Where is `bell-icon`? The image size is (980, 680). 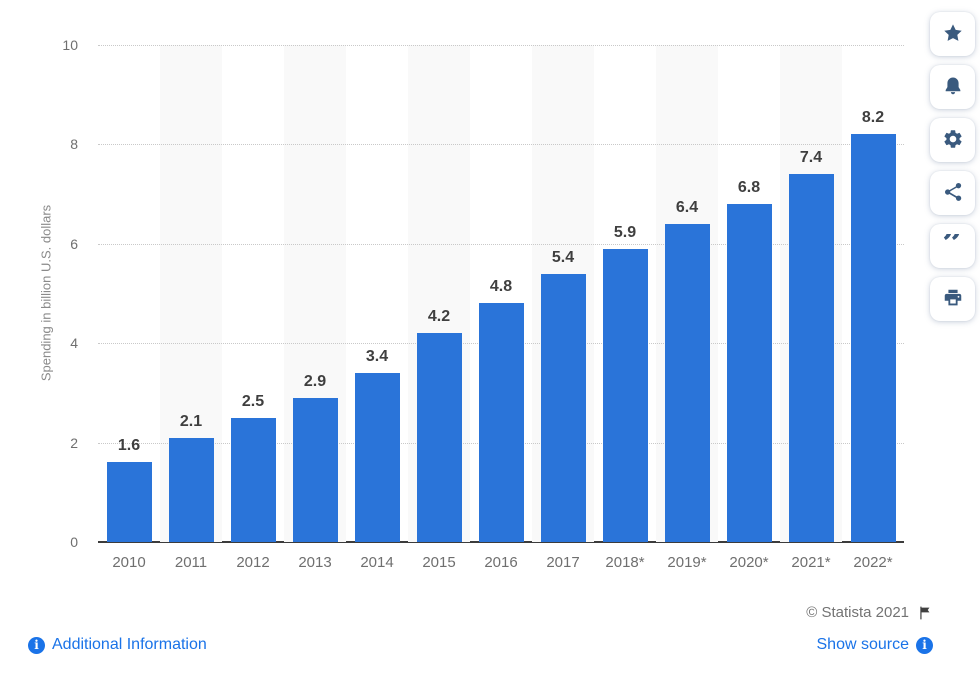
bell-icon is located at coordinates (953, 87).